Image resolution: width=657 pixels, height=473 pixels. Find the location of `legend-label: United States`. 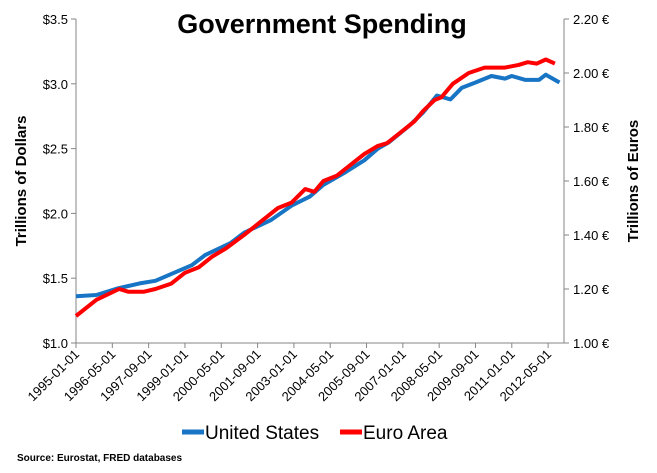

legend-label: United States is located at coordinates (262, 433).